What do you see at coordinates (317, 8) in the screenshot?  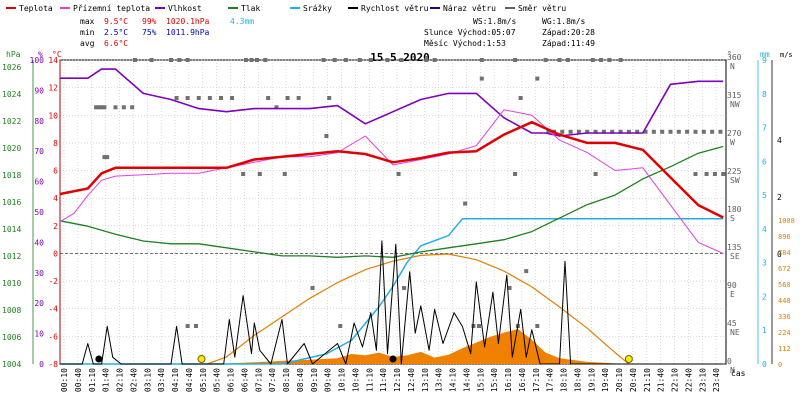 I see `legend-label: Srážky` at bounding box center [317, 8].